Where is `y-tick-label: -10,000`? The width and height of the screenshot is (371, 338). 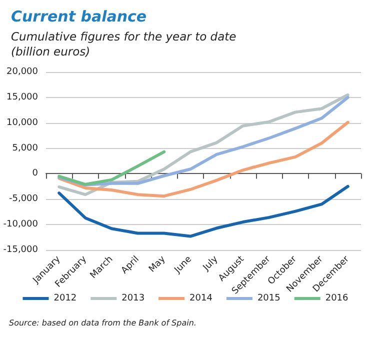
y-tick-label: -10,000 is located at coordinates (20, 225).